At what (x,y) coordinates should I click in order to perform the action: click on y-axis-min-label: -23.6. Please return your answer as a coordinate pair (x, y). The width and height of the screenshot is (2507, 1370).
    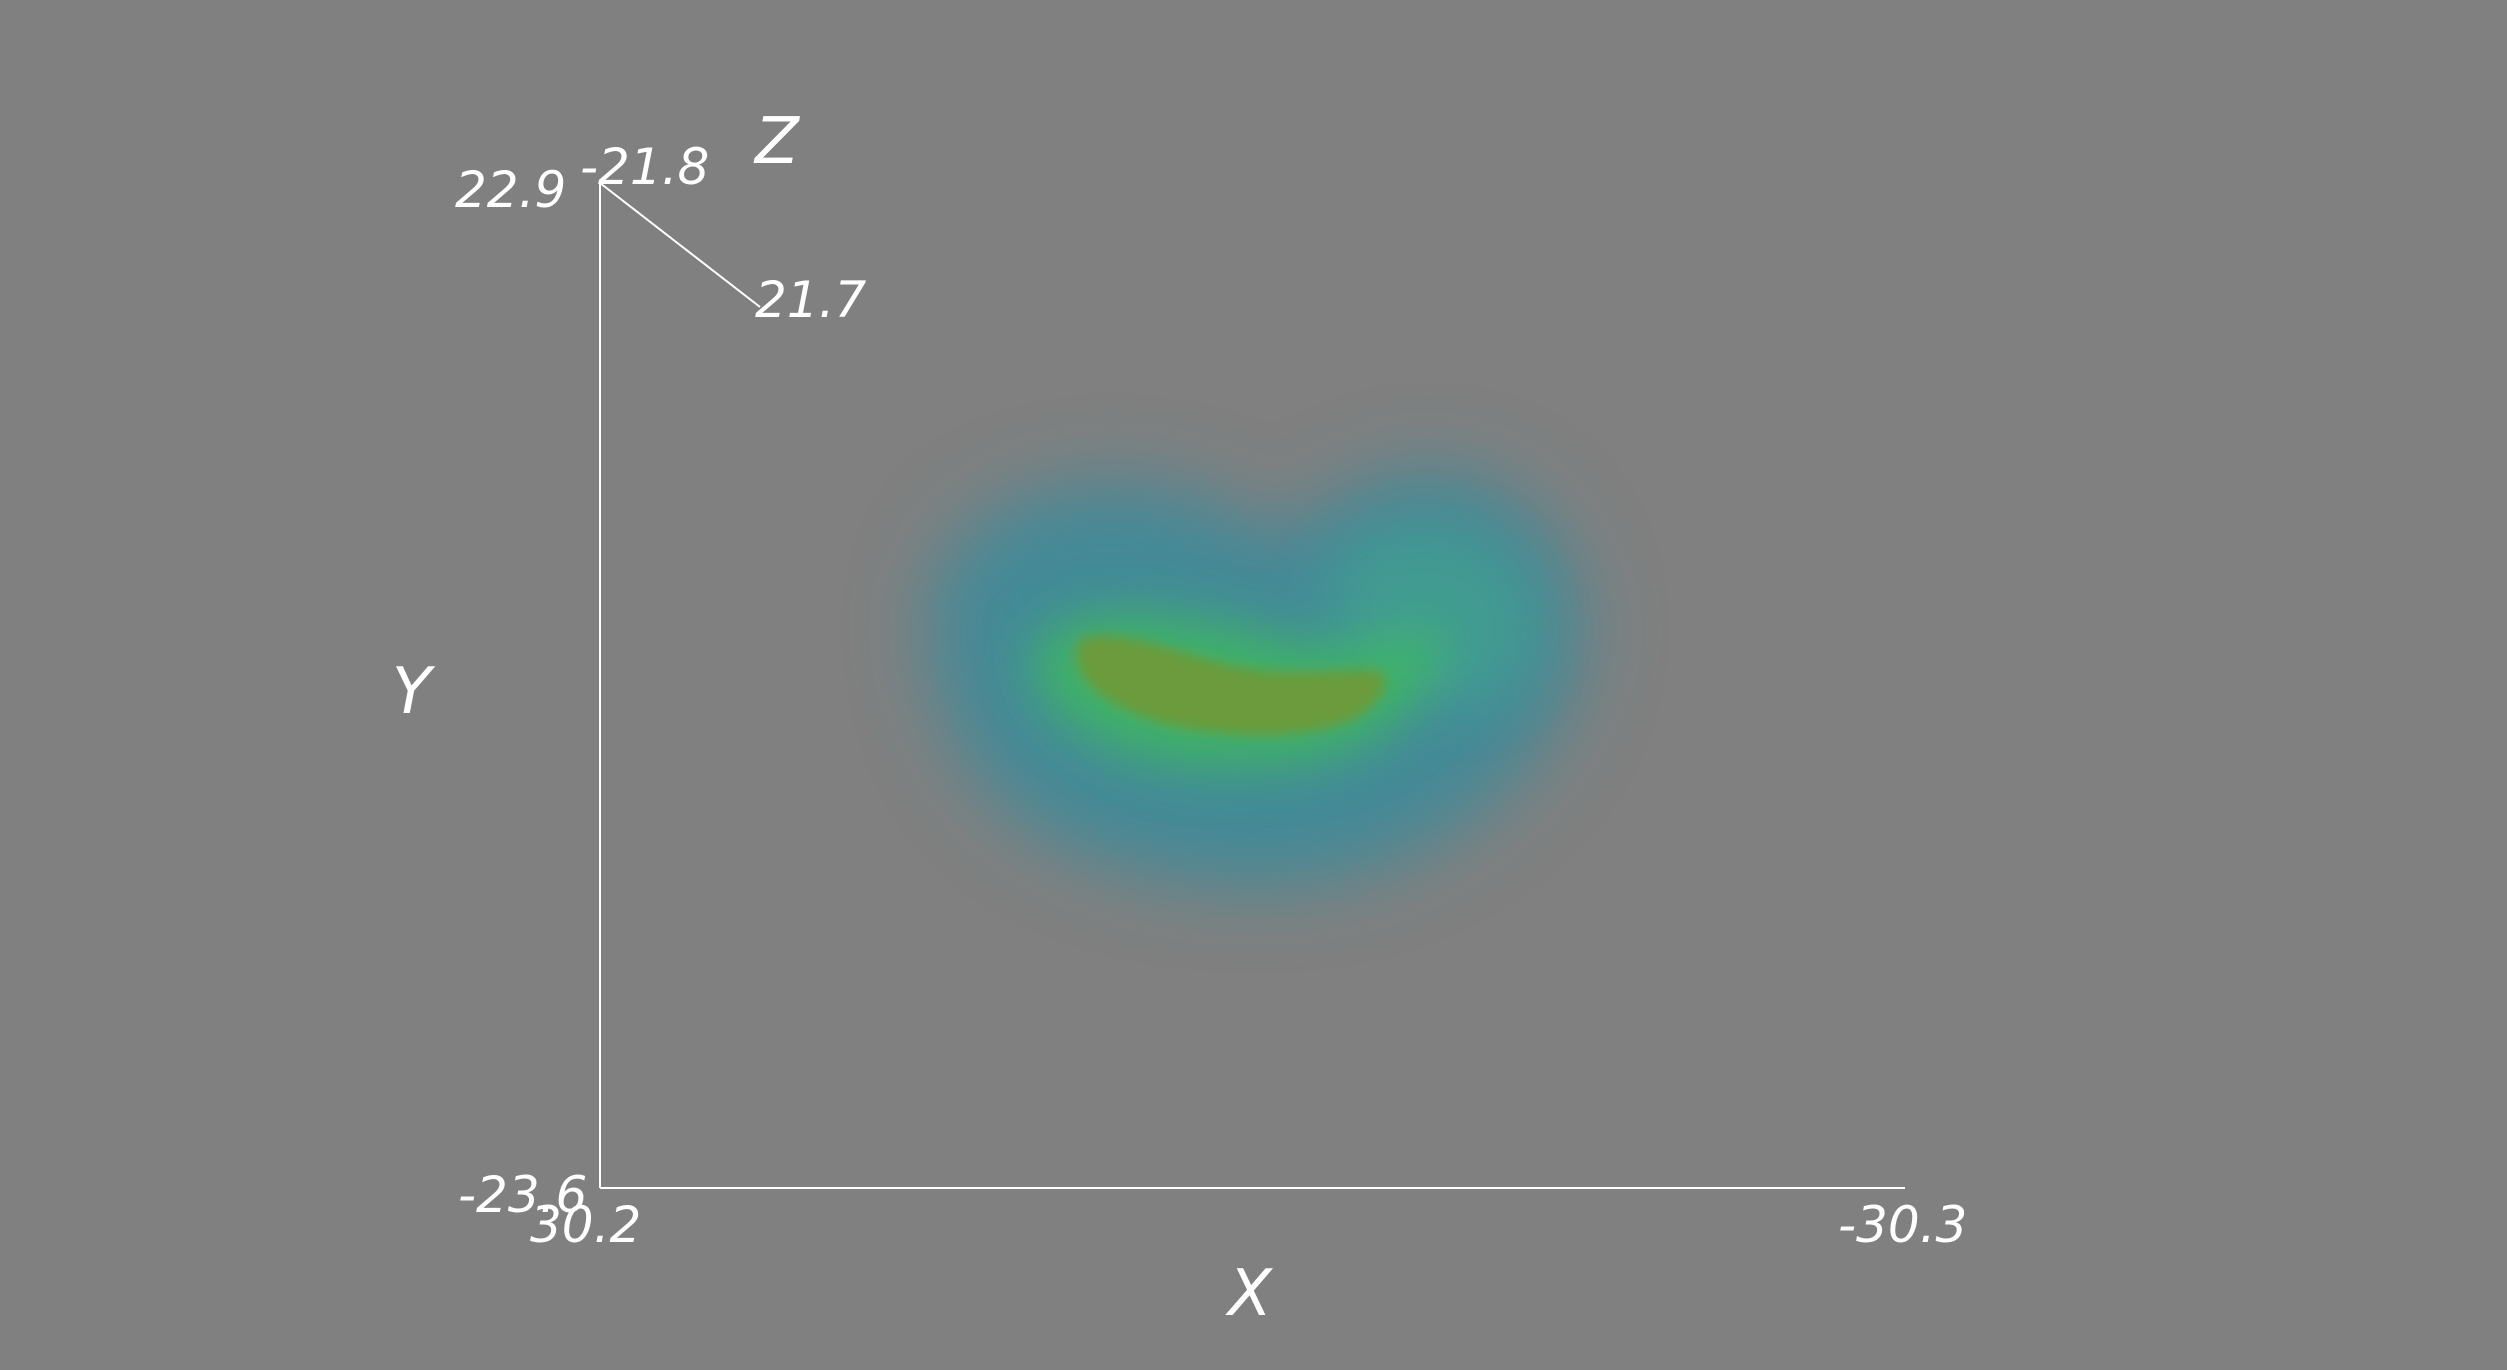
    Looking at the image, I should click on (523, 1195).